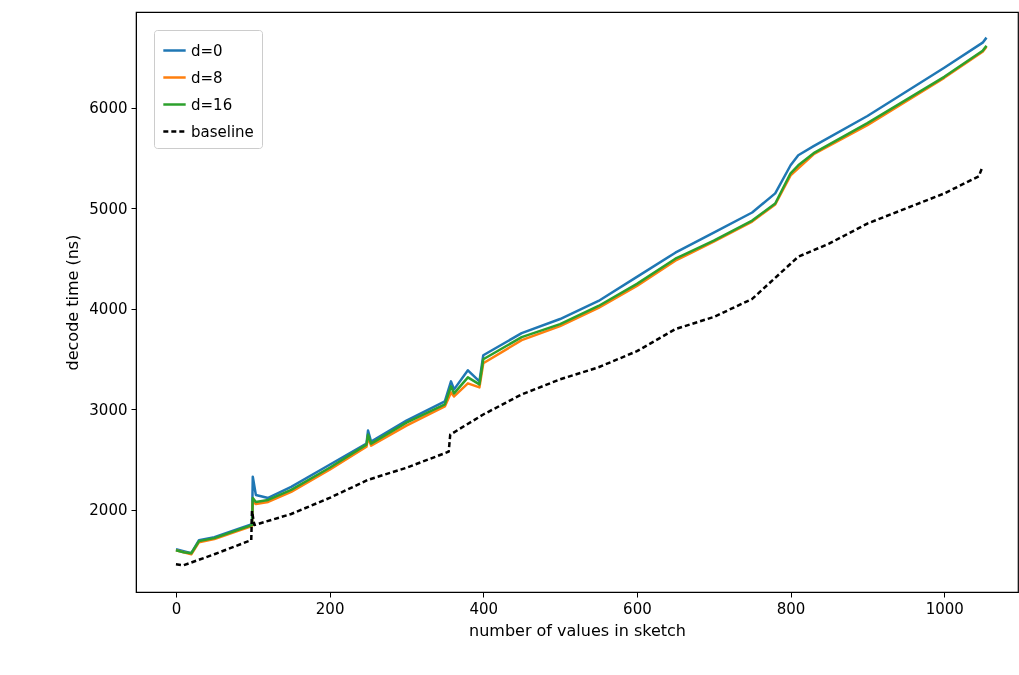 This screenshot has height=675, width=1019. Describe the element at coordinates (207, 50) in the screenshot. I see `legend-label: d=0` at that location.